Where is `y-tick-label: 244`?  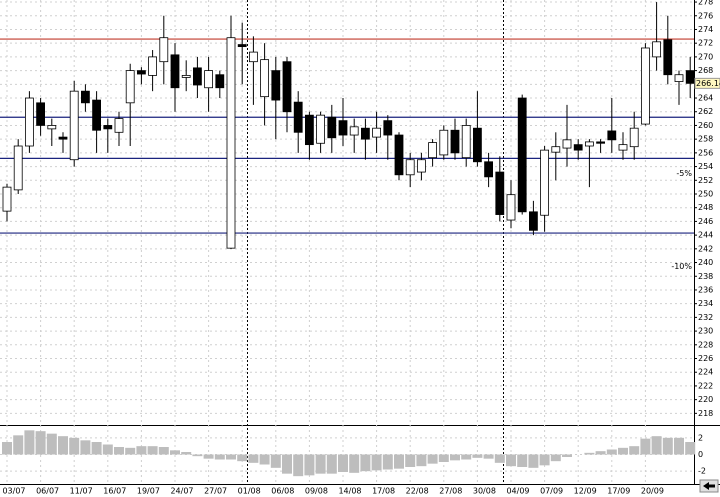 y-tick-label: 244 is located at coordinates (705, 235).